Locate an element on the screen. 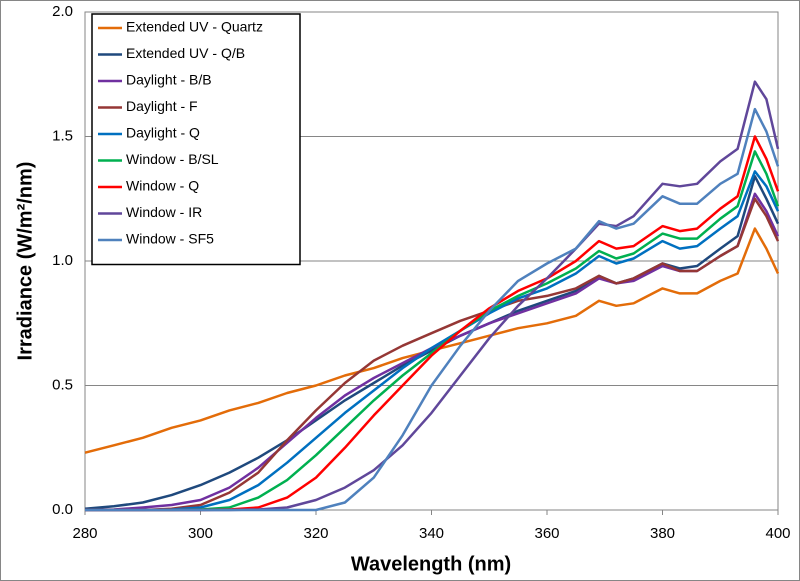  x-tick-label: 320 is located at coordinates (315, 533).